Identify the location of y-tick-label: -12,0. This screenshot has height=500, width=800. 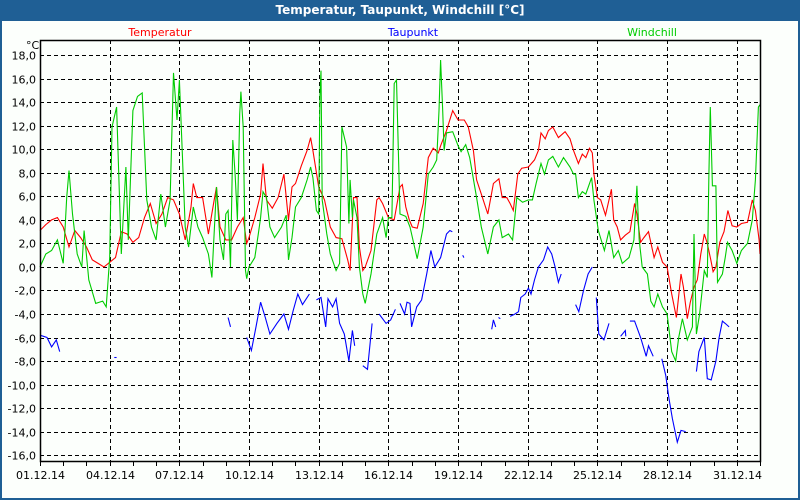
(22, 409).